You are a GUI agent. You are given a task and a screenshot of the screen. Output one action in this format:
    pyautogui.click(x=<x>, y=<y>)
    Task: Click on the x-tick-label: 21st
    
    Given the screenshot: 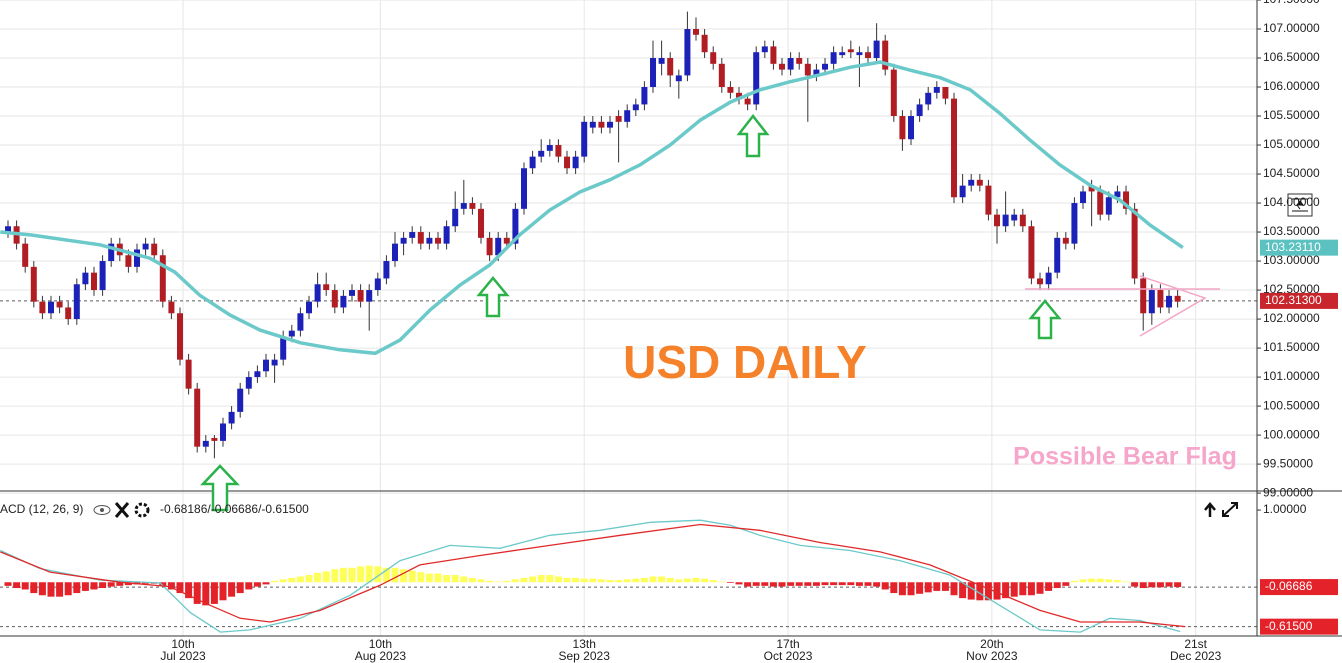 What is the action you would take?
    pyautogui.click(x=1195, y=644)
    